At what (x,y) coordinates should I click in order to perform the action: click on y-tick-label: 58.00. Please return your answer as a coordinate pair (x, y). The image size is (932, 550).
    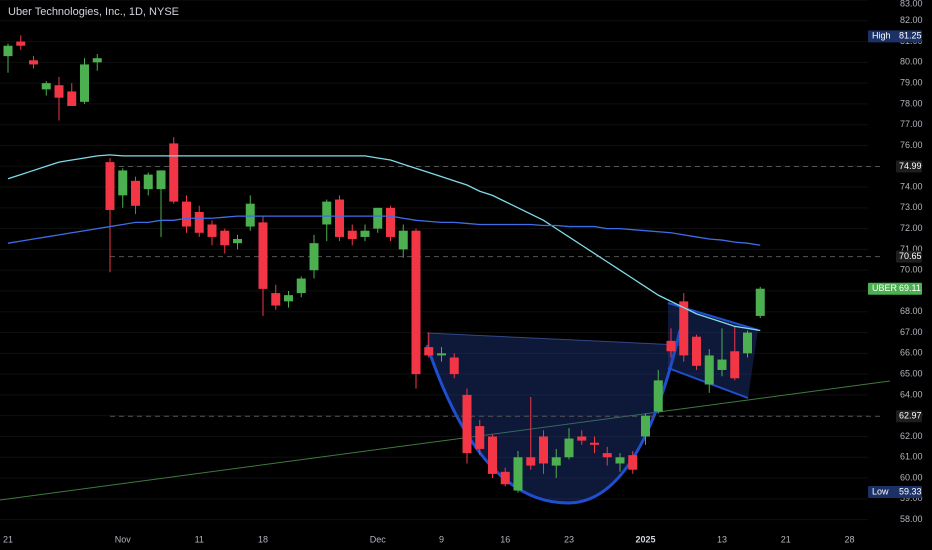
    Looking at the image, I should click on (911, 519).